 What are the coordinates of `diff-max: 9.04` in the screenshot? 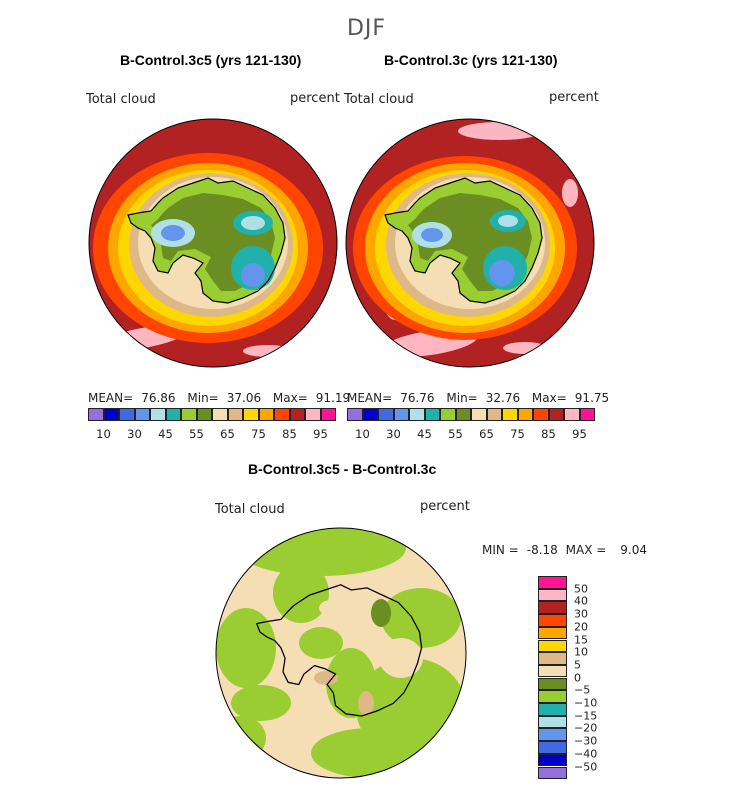 It's located at (634, 550).